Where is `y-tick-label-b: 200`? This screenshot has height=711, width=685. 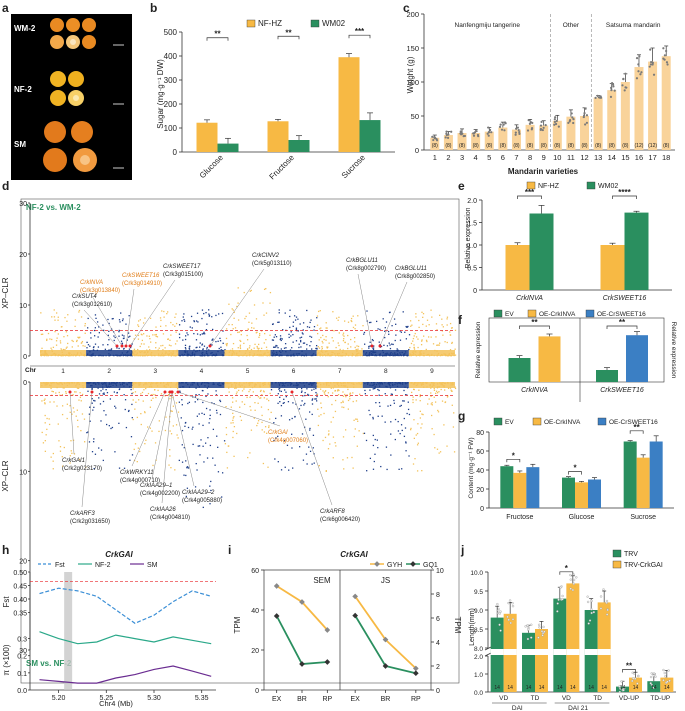 y-tick-label-b: 200 is located at coordinates (171, 104).